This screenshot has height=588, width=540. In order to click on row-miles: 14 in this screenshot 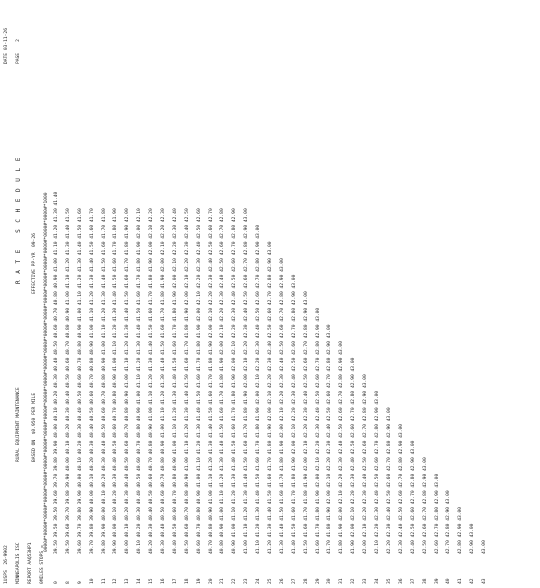, I will do `click(140, 581)`.